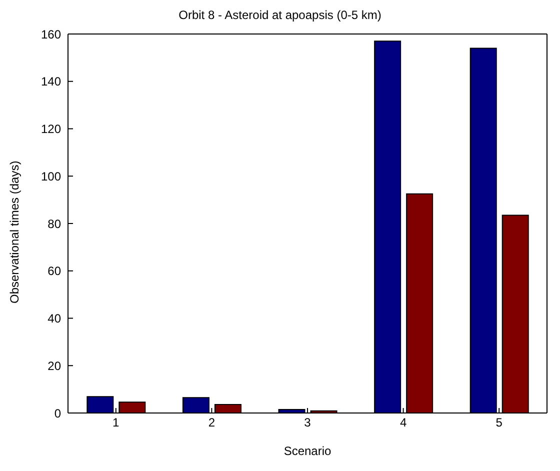 Image resolution: width=560 pixels, height=471 pixels. I want to click on y-axis-title: Observational times (days), so click(14, 232).